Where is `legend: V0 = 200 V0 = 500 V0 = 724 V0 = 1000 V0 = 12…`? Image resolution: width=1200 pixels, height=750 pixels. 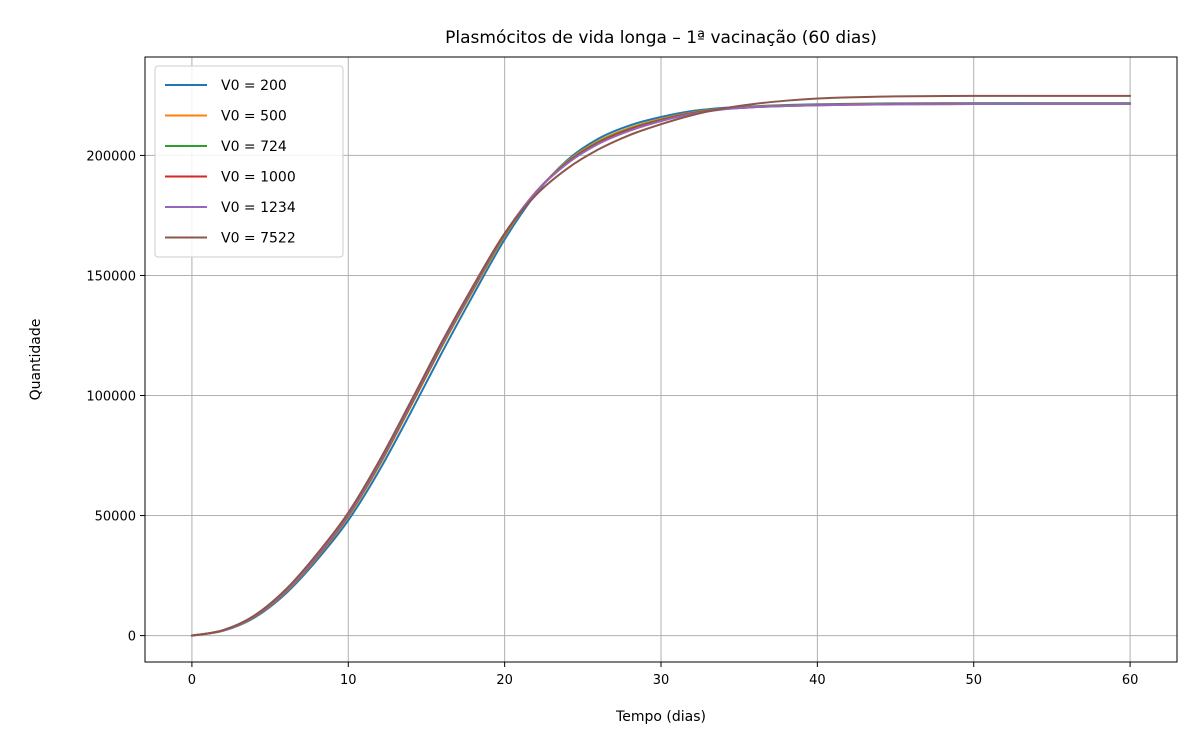 legend: V0 = 200 V0 = 500 V0 = 724 V0 = 1000 V0 = 12… is located at coordinates (249, 161).